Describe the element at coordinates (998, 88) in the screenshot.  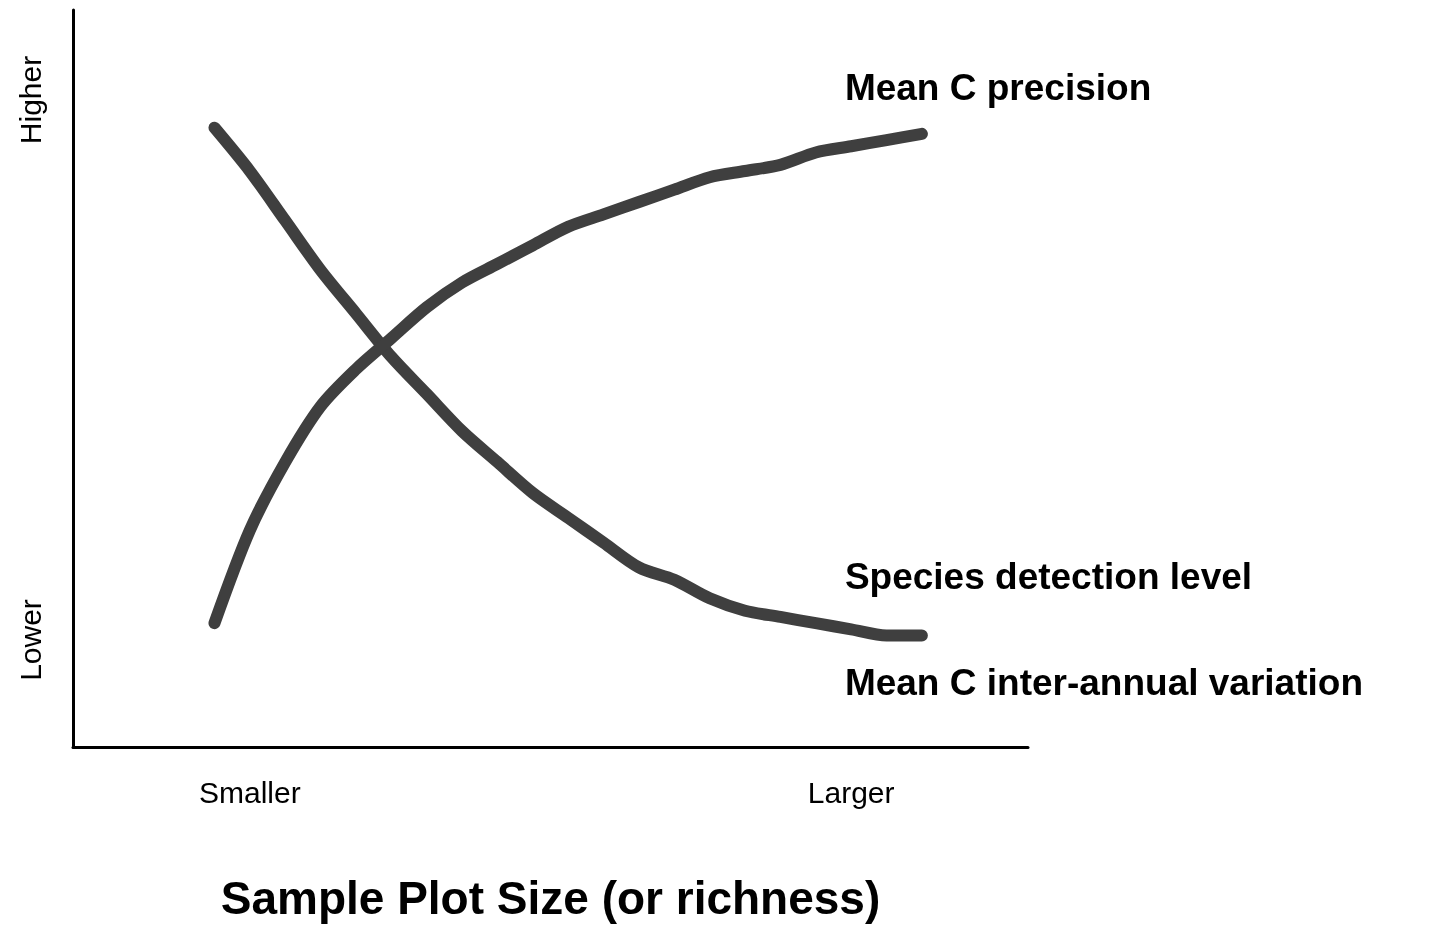
I see `text: Mean C precision` at that location.